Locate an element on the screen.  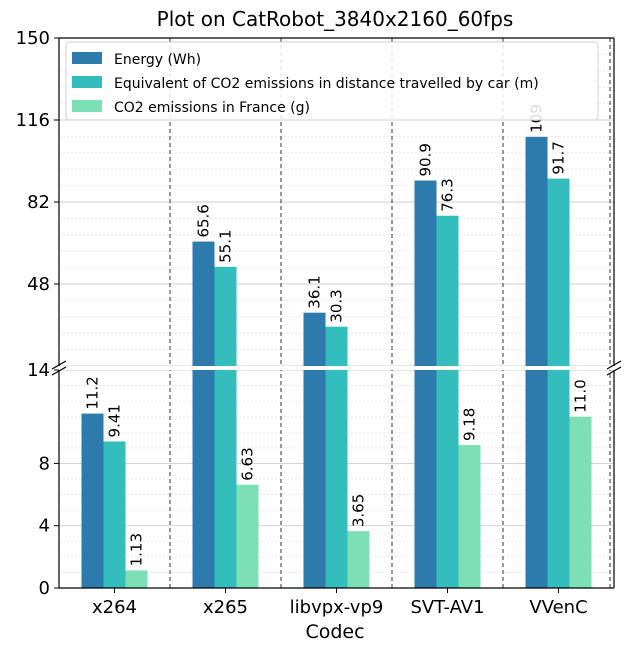
x-tick-label: x264 is located at coordinates (114, 607).